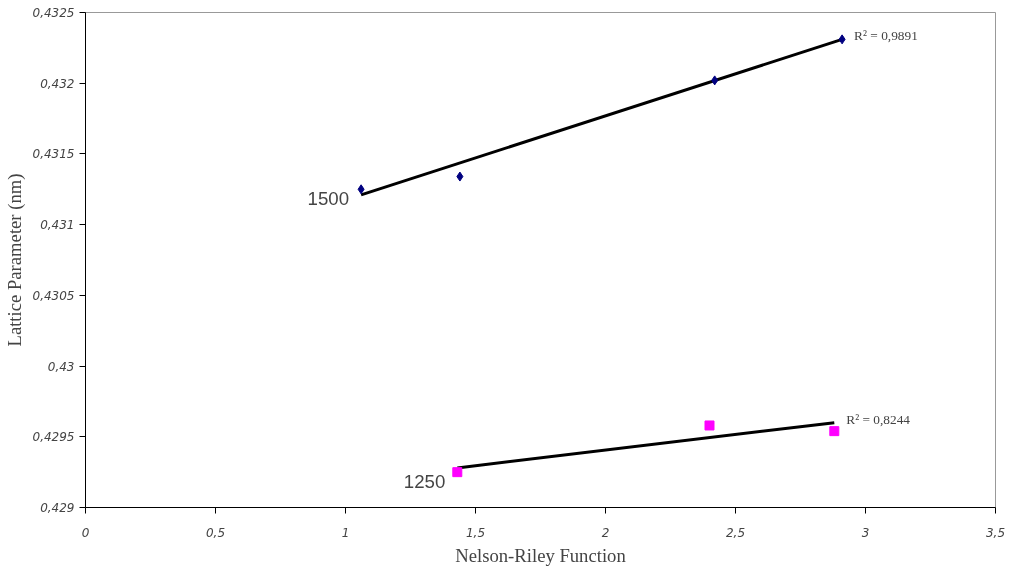 The width and height of the screenshot is (1031, 574). What do you see at coordinates (53, 154) in the screenshot?
I see `y-tick-label: 0,4315` at bounding box center [53, 154].